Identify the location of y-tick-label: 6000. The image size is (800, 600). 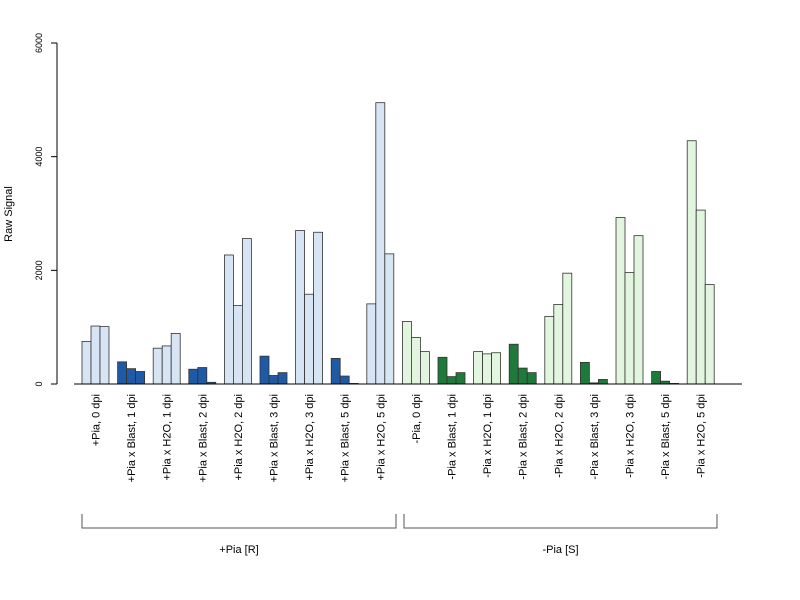
(39, 43).